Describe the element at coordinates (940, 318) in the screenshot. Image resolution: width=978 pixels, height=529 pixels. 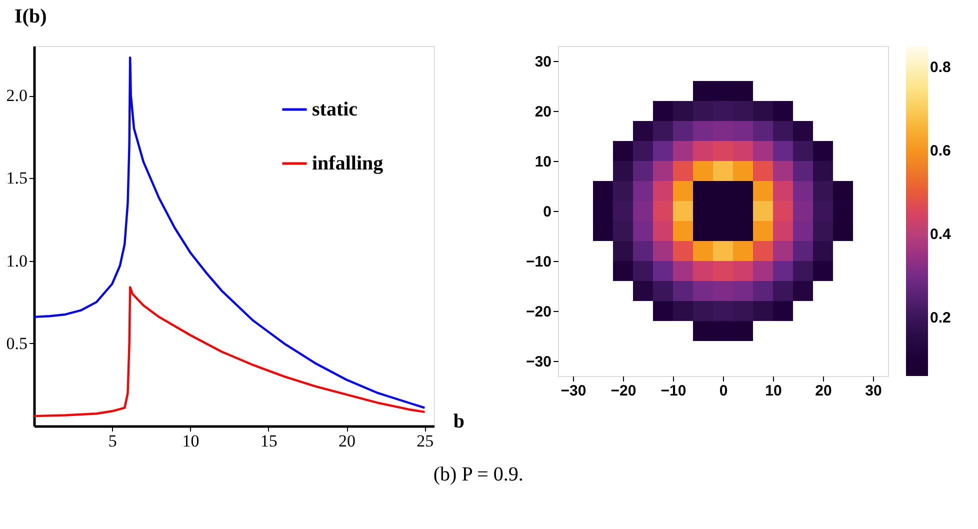
I see `color-bar-label: 0.2` at that location.